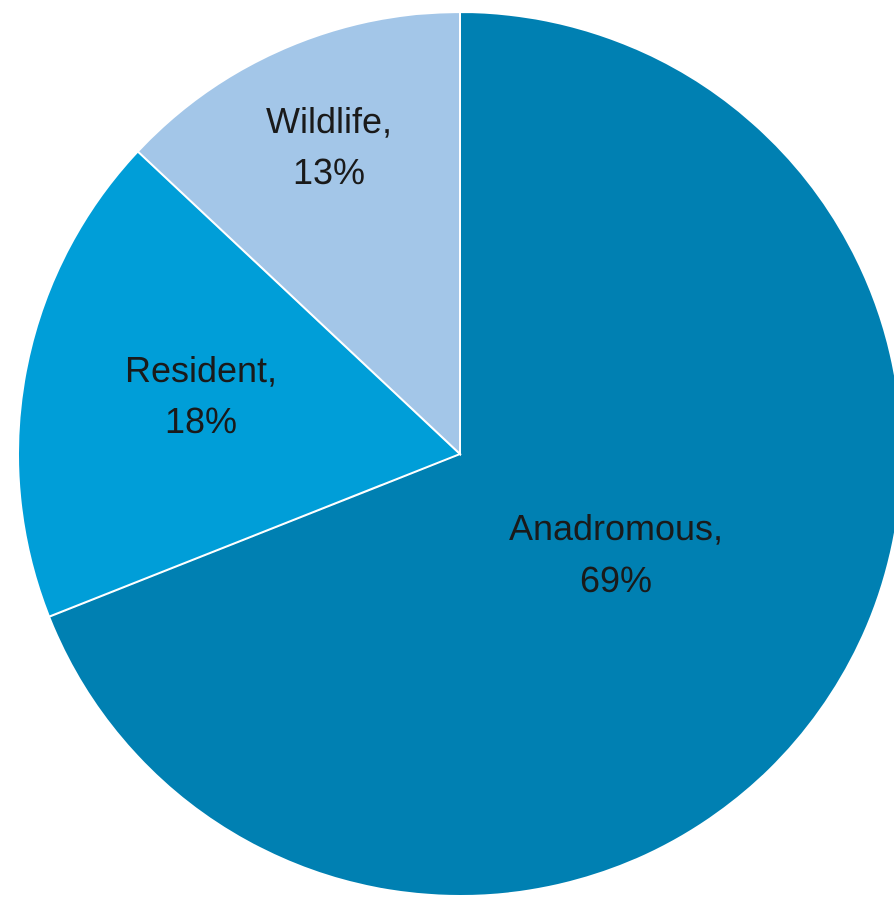 This screenshot has width=894, height=899. What do you see at coordinates (201, 369) in the screenshot?
I see `slice-category-label: Resident,` at bounding box center [201, 369].